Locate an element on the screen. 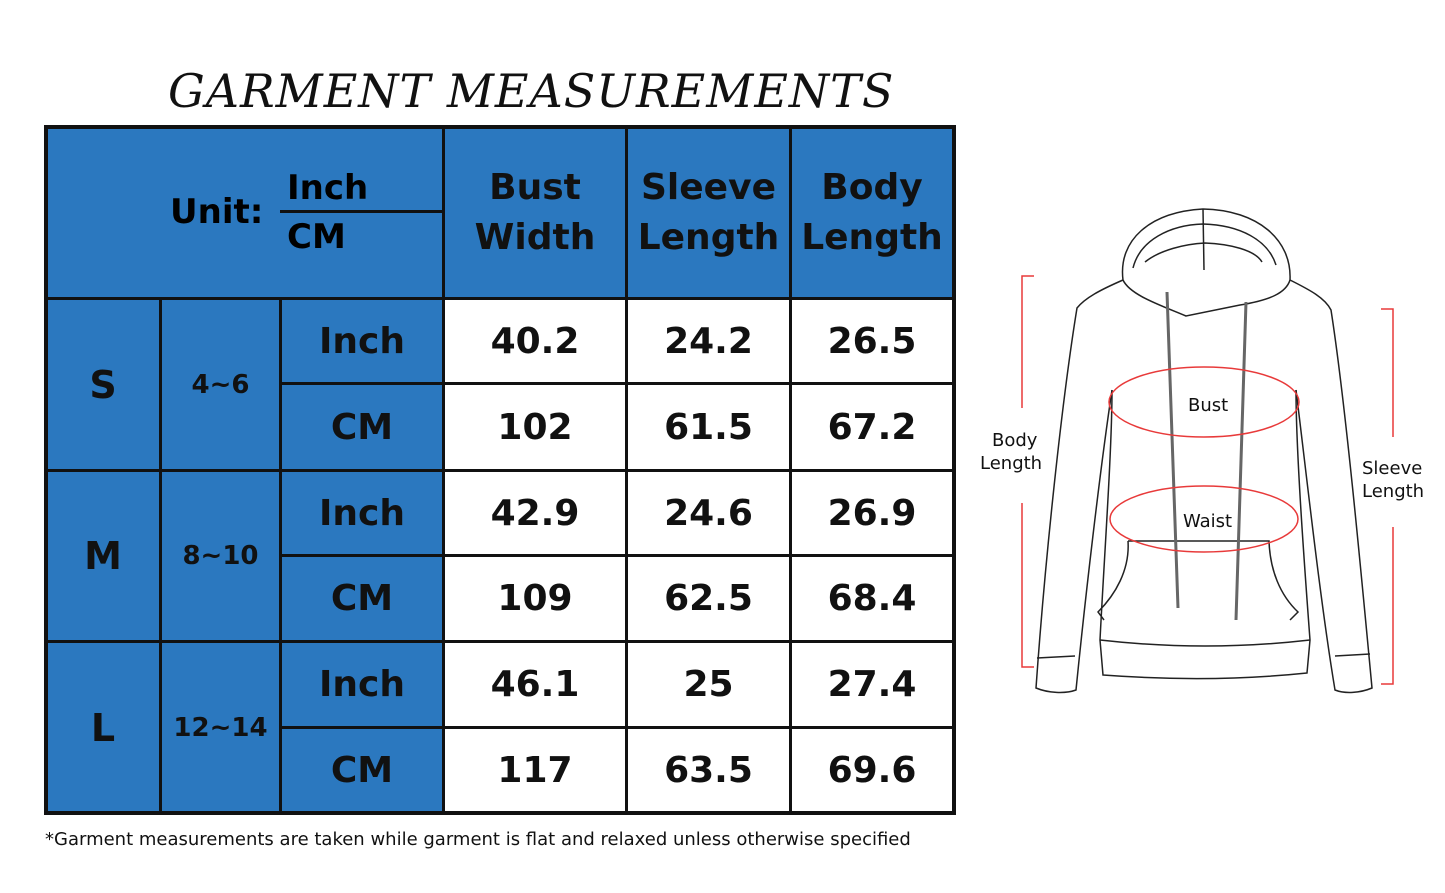 Image resolution: width=1445 pixels, height=893 pixels. age-range-cell: 4~6 is located at coordinates (220, 384).